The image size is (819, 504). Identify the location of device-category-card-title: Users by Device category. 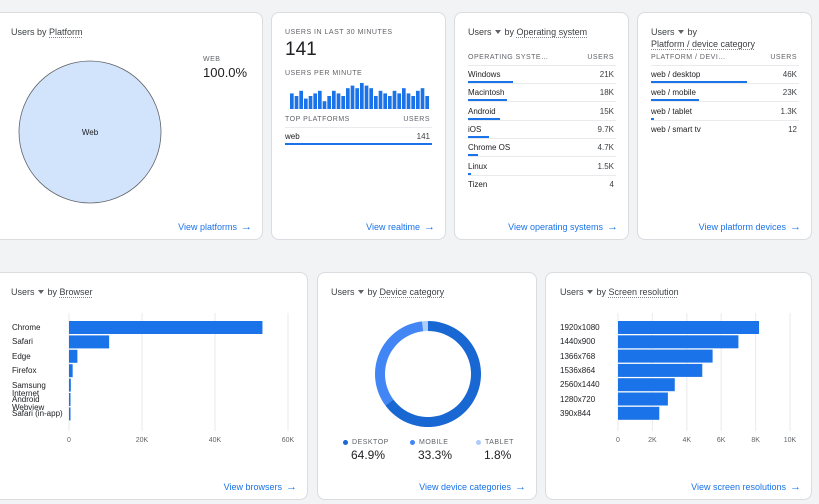
(388, 292).